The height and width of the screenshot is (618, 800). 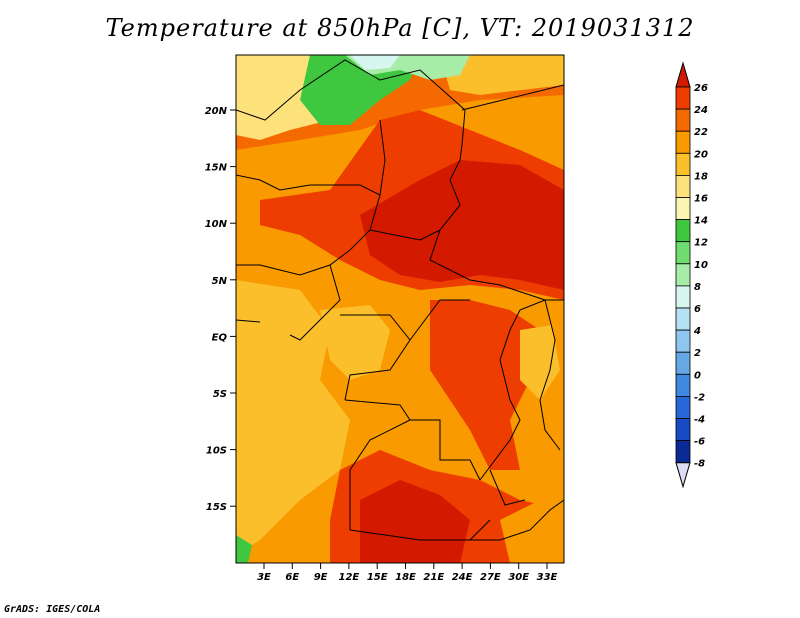 I want to click on lat-label: 5S, so click(x=220, y=394).